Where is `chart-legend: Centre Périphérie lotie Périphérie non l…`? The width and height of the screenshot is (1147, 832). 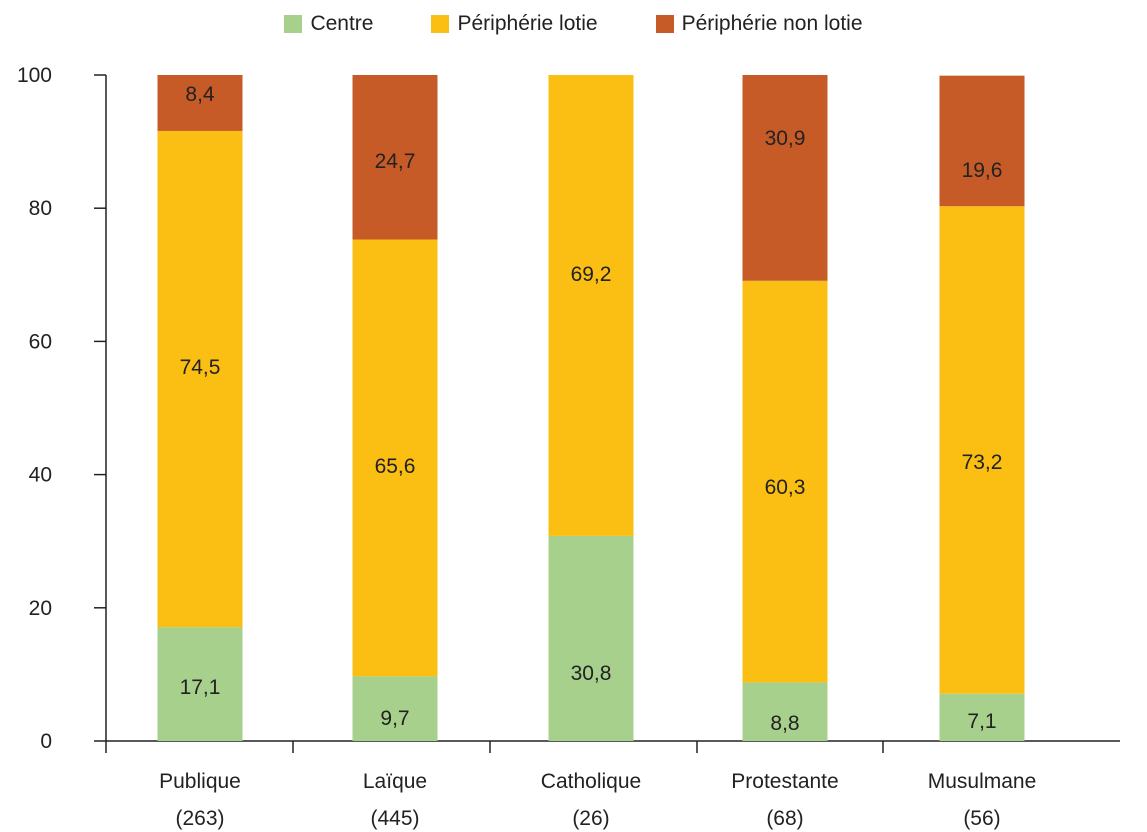
chart-legend: Centre Périphérie lotie Périphérie non l… is located at coordinates (573, 24).